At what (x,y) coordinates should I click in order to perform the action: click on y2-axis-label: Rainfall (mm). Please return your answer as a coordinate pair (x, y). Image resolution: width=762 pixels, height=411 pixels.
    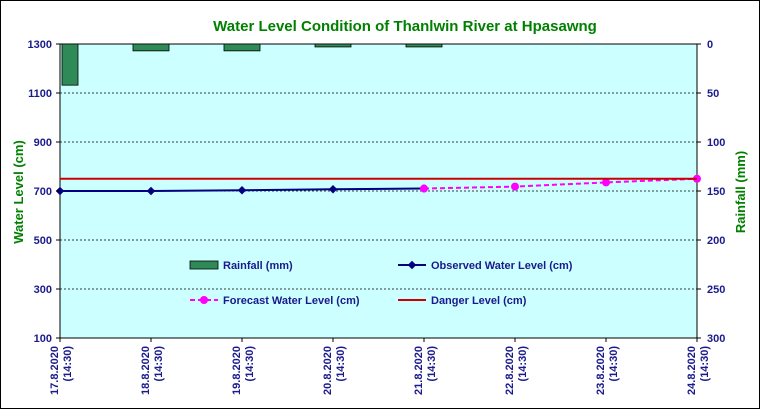
    Looking at the image, I should click on (740, 192).